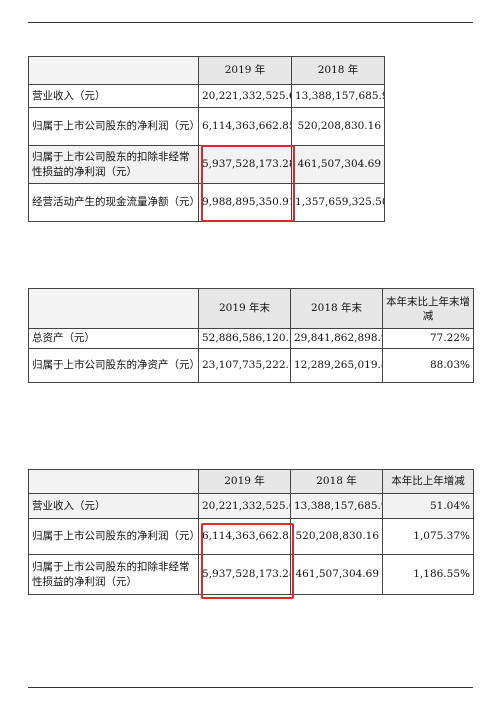  I want to click on change-cell: 77.22%, so click(428, 338).